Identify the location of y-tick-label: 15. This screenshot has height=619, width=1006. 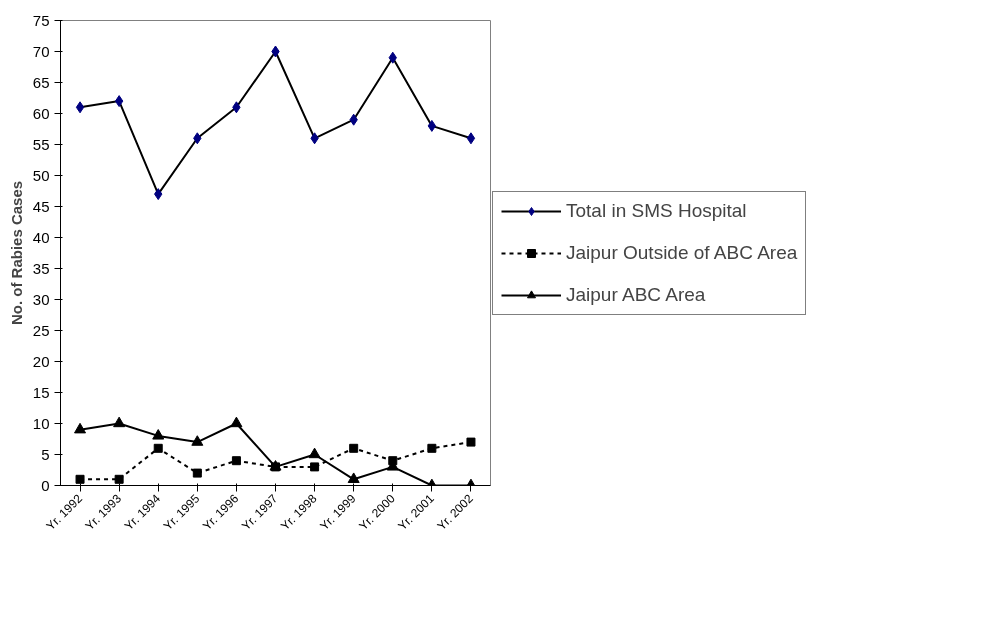
(41, 392).